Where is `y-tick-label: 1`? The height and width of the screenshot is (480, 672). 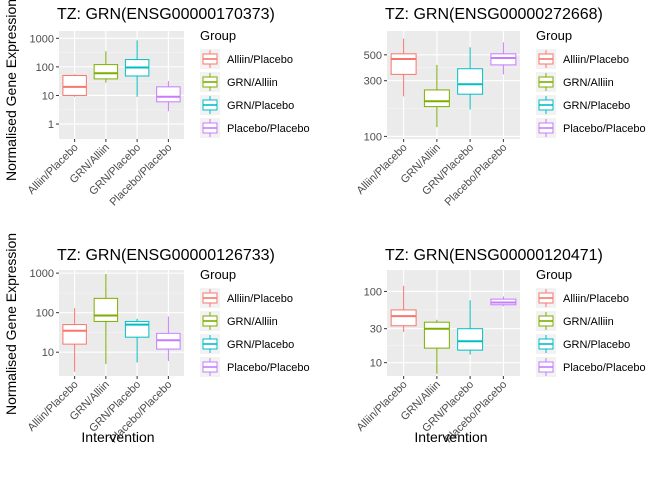 y-tick-label: 1 is located at coordinates (51, 125).